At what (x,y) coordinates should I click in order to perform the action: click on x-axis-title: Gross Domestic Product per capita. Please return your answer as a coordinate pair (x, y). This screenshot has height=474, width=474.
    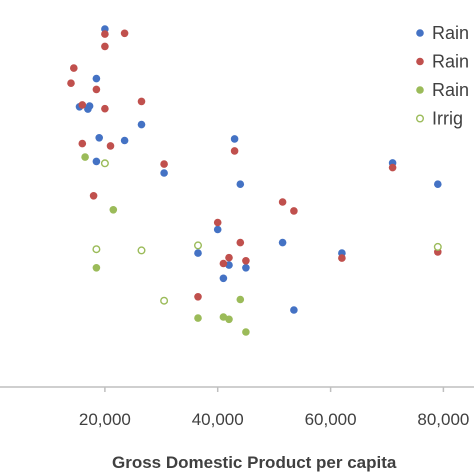
    Looking at the image, I should click on (254, 462).